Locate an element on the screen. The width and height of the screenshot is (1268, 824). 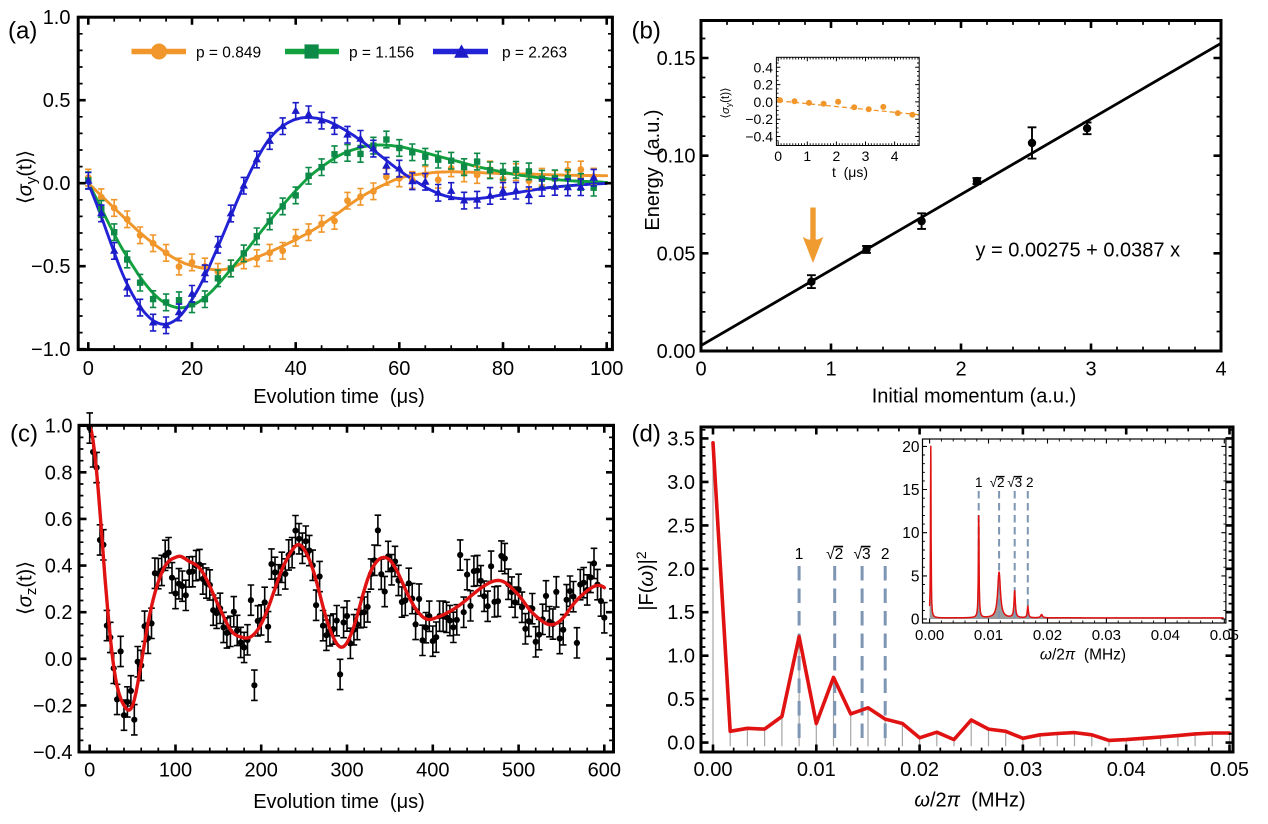
svg-text: 2.5 is located at coordinates (681, 526).